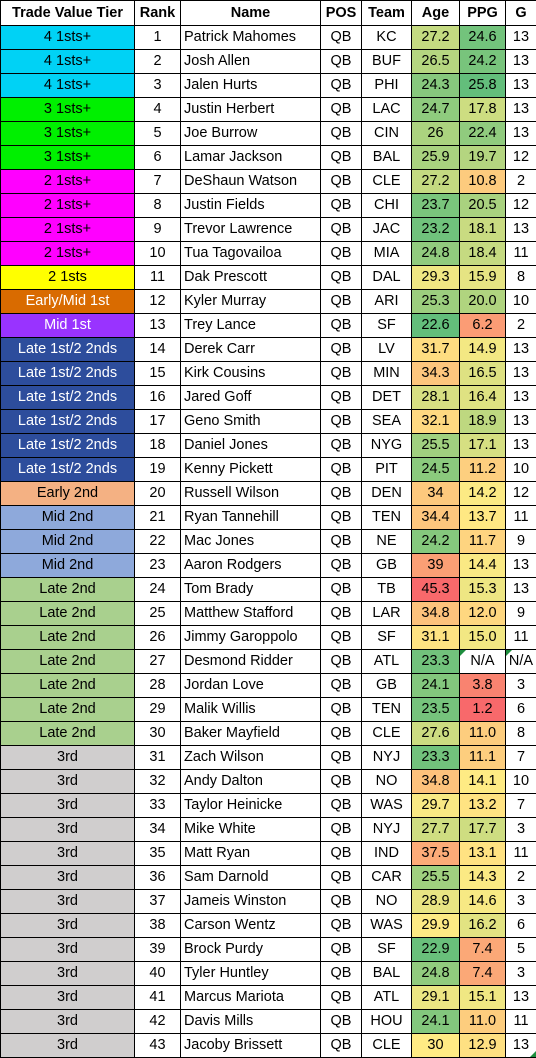  What do you see at coordinates (387, 542) in the screenshot?
I see `team-cell: NE` at bounding box center [387, 542].